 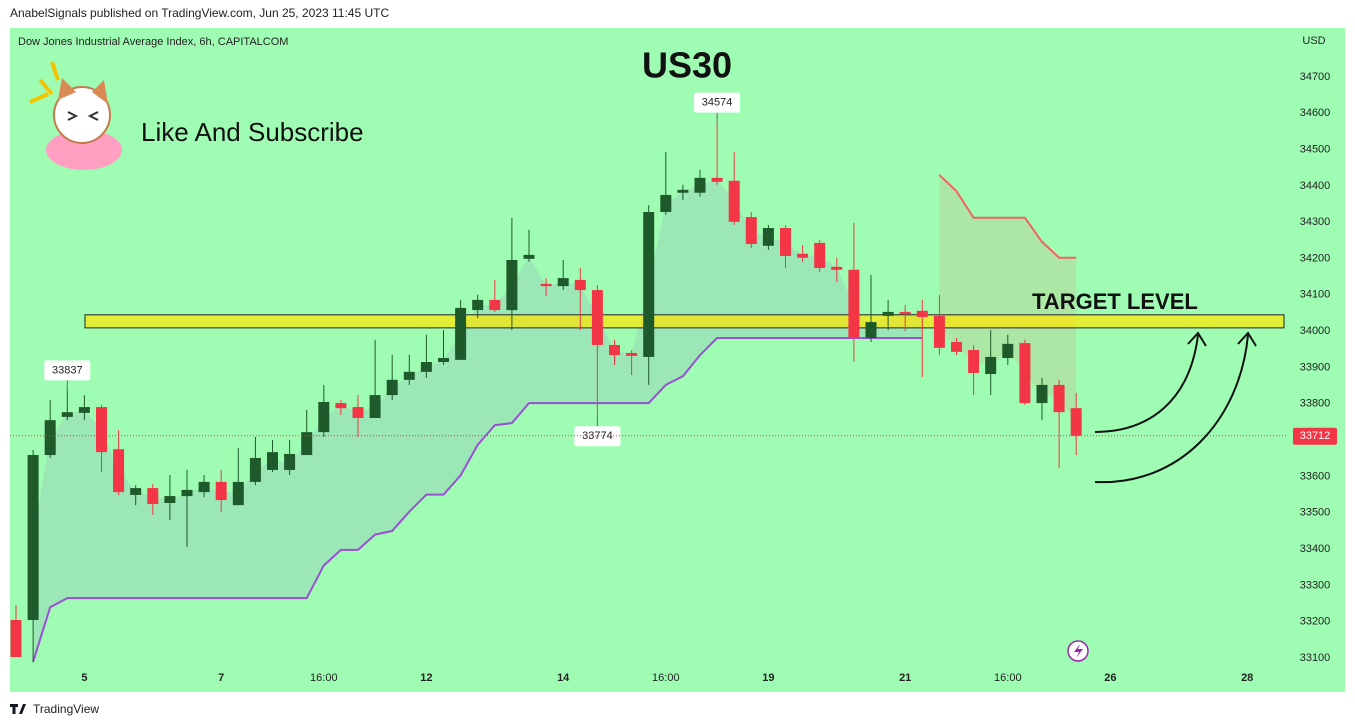 I want to click on x-tick-label: 5, so click(x=84, y=678).